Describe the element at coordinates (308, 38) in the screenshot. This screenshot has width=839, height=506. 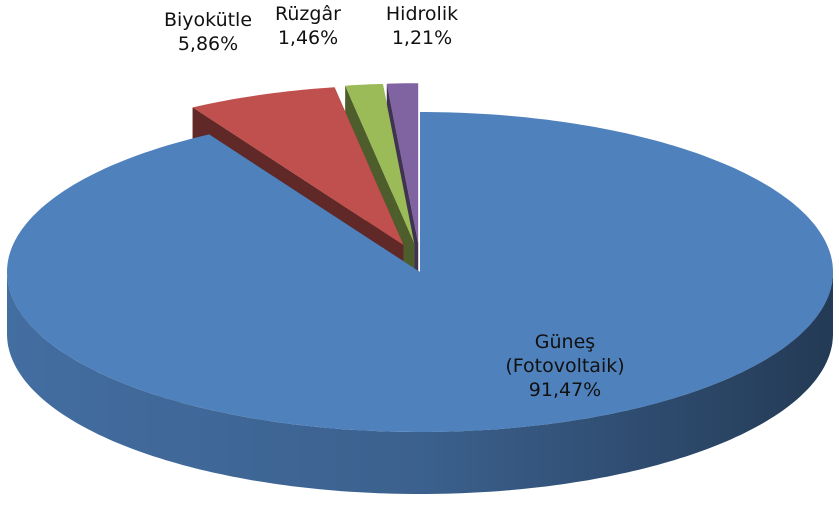
I see `value-label: 1,46%` at that location.